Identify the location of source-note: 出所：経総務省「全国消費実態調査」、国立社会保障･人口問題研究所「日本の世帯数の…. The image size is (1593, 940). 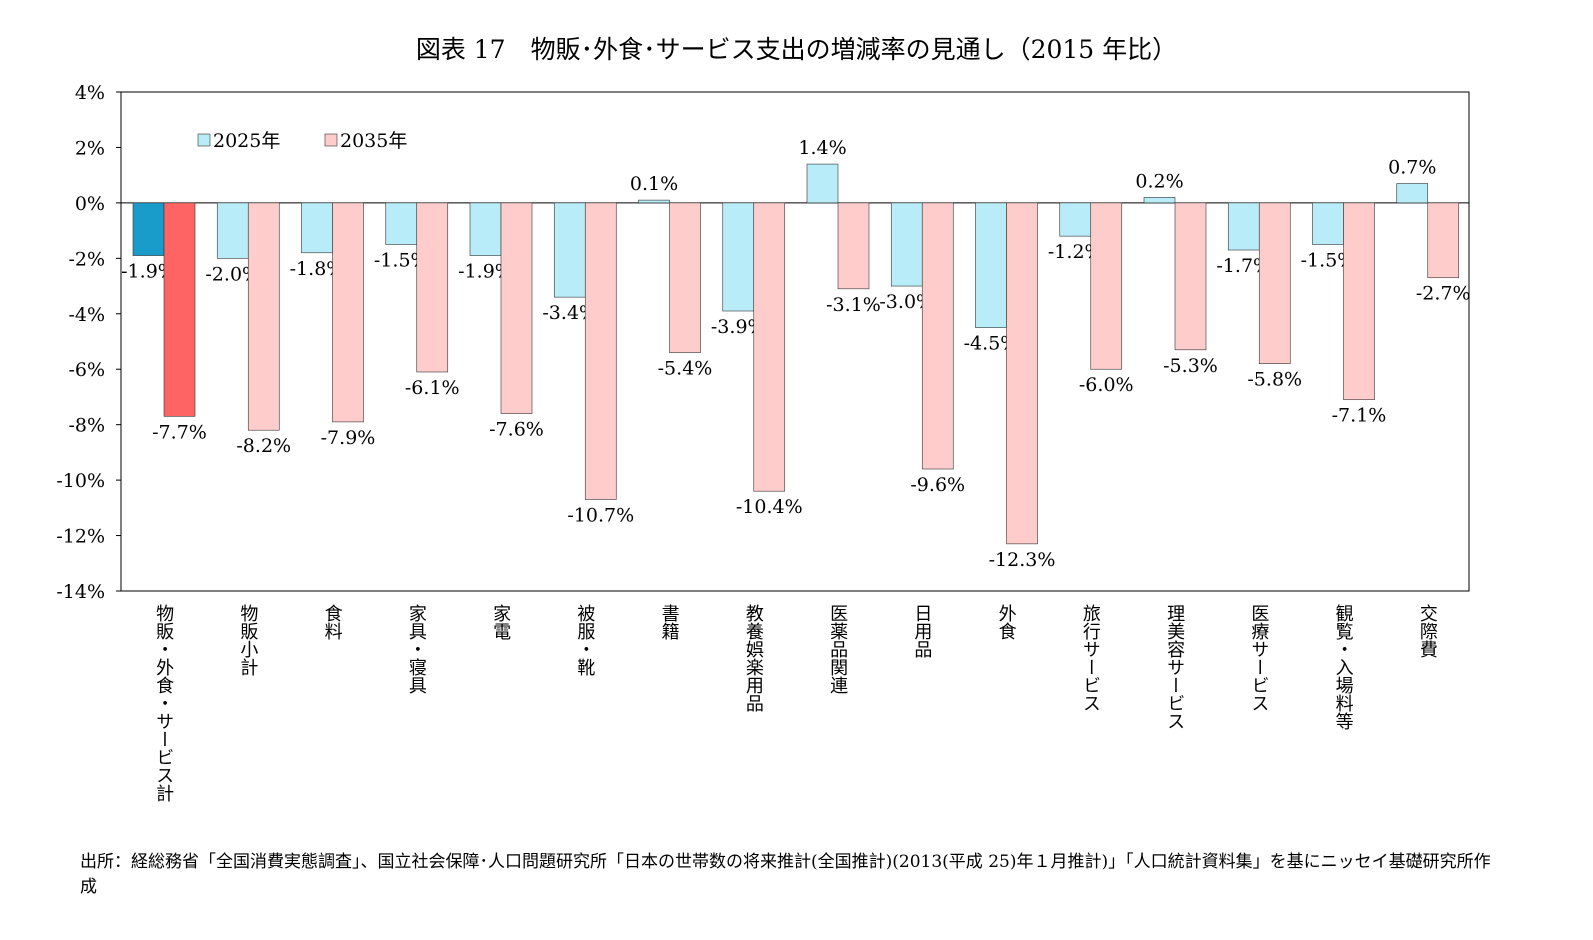
(785, 874).